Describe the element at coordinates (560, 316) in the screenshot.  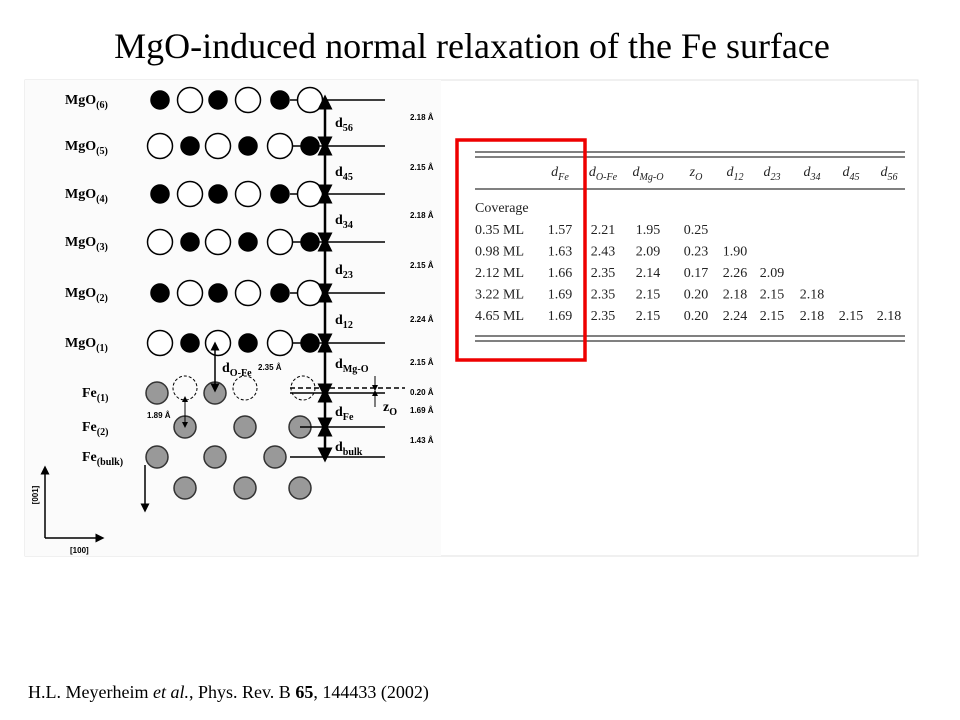
I see `table-cell: 1.69` at that location.